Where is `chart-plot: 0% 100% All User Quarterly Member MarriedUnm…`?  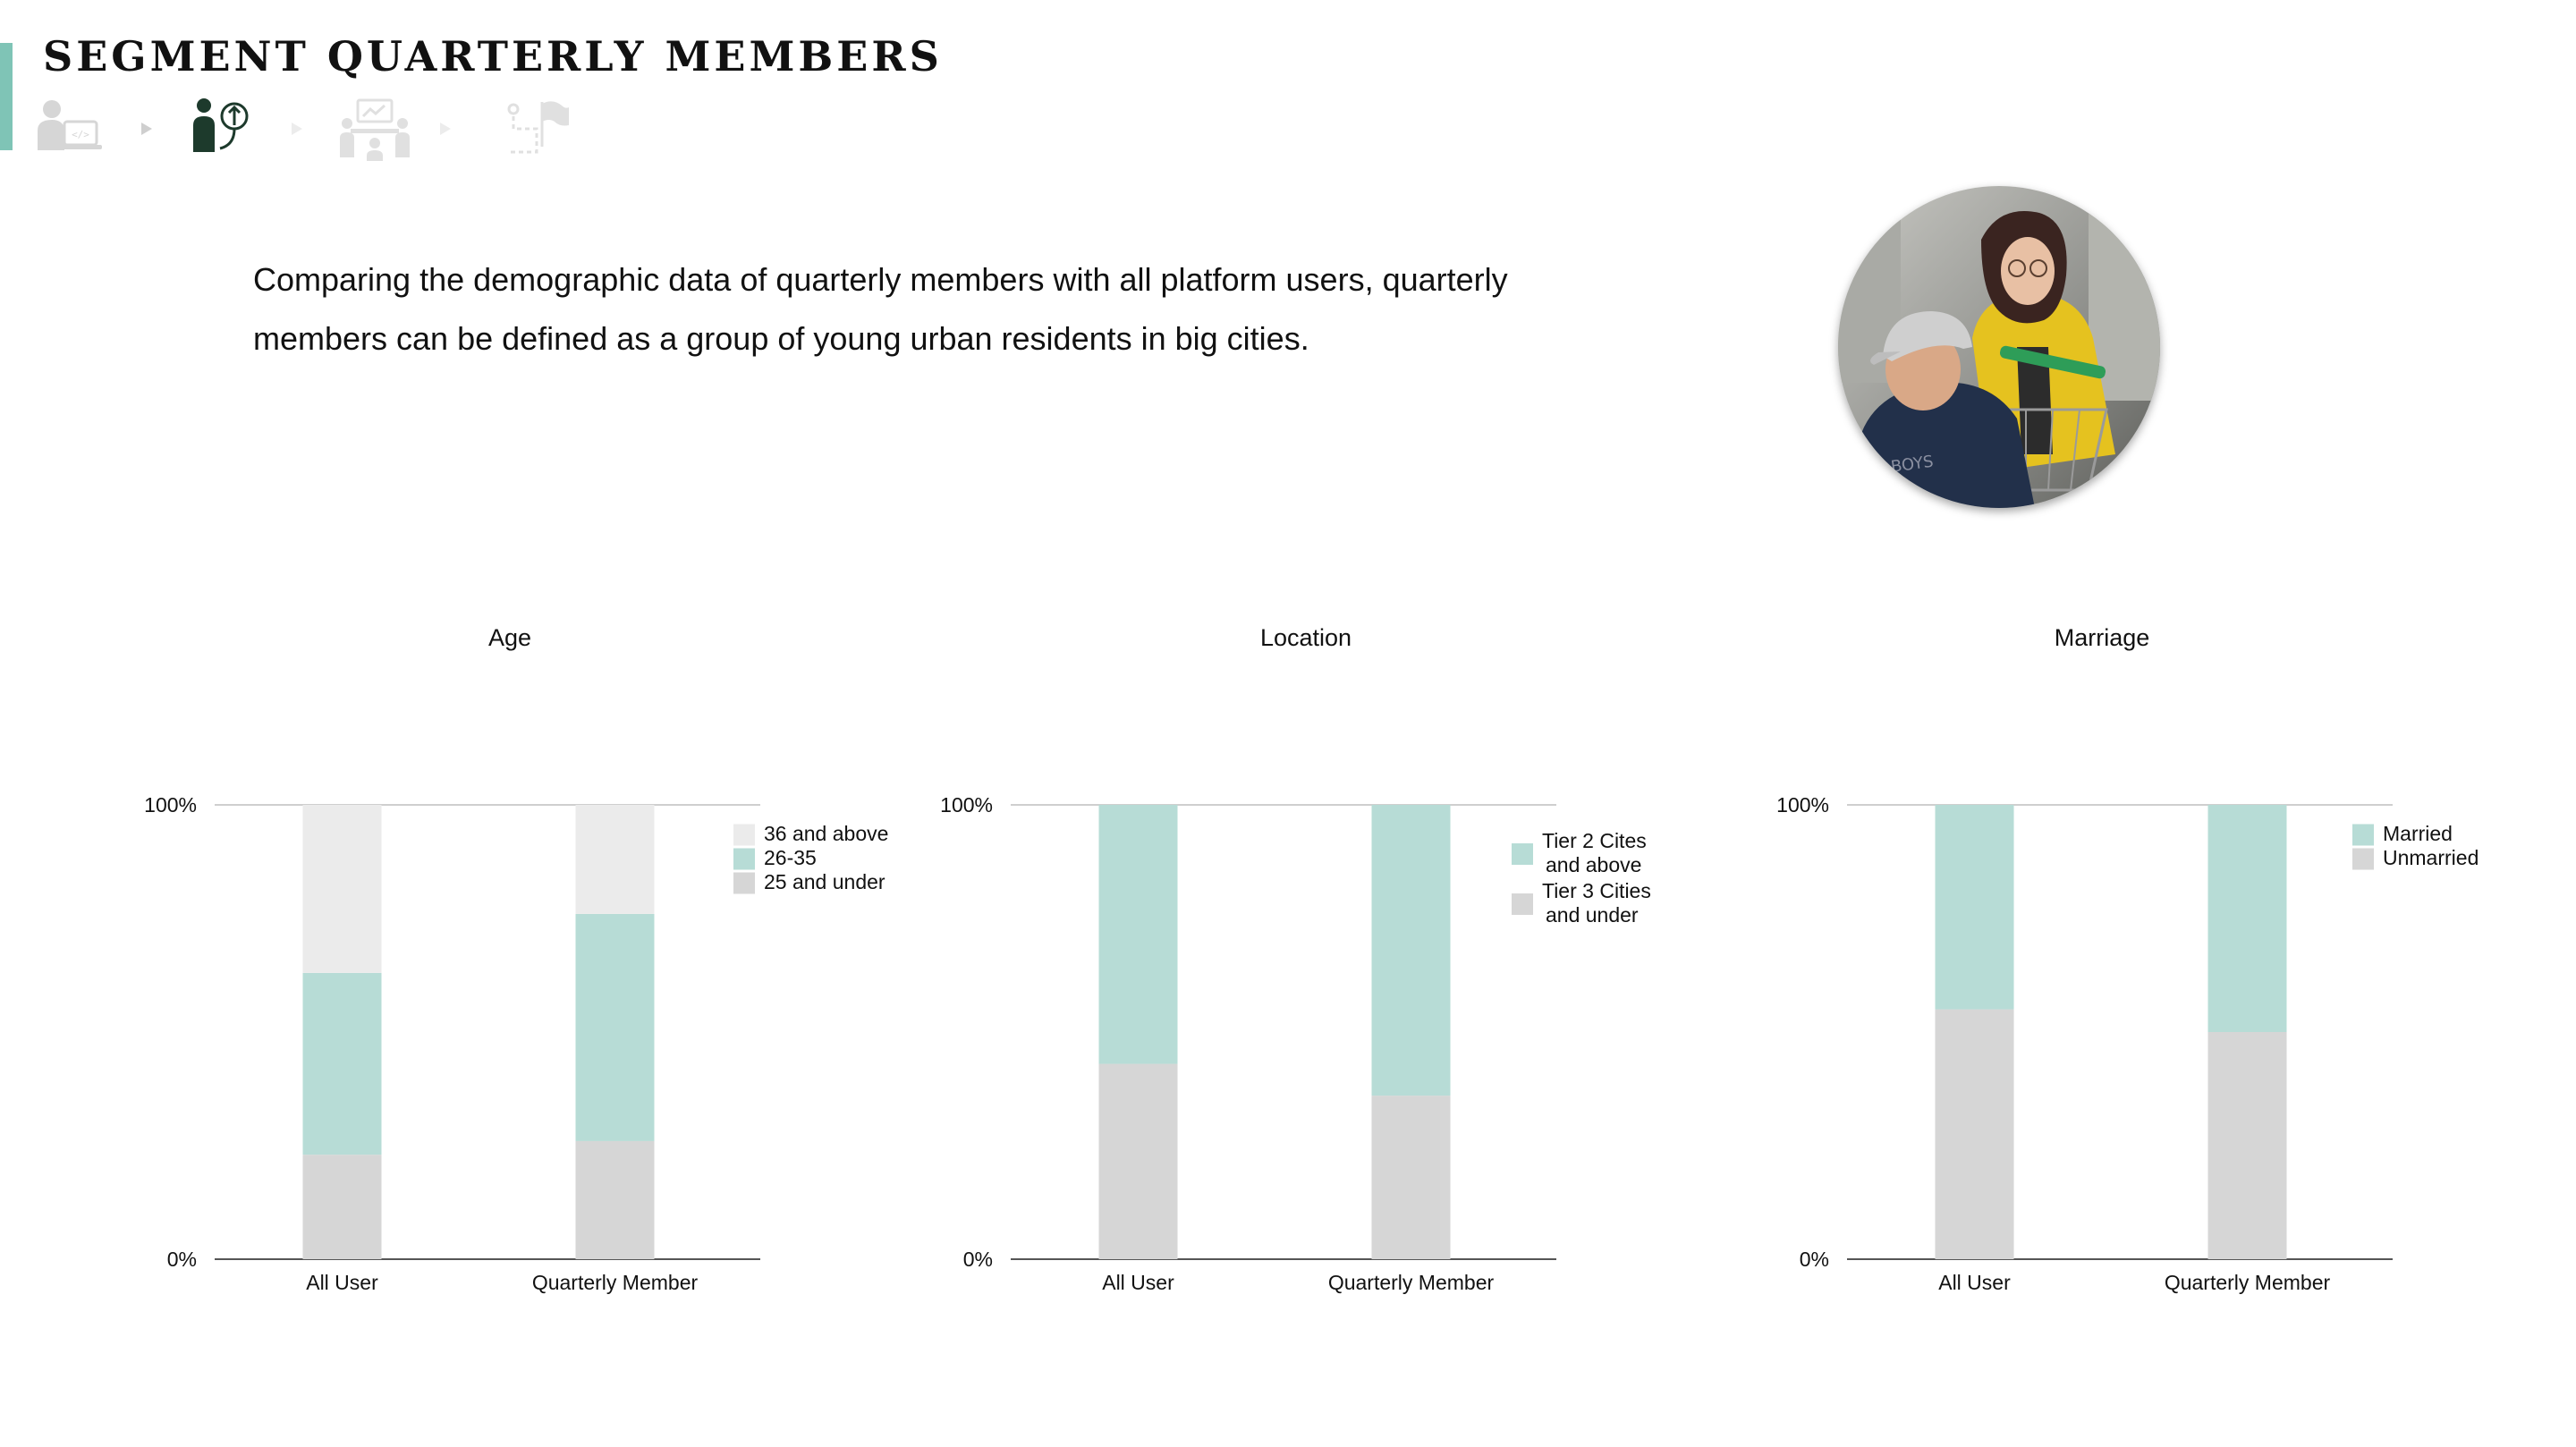 chart-plot: 0% 100% All User Quarterly Member MarriedUnm… is located at coordinates (2127, 1043).